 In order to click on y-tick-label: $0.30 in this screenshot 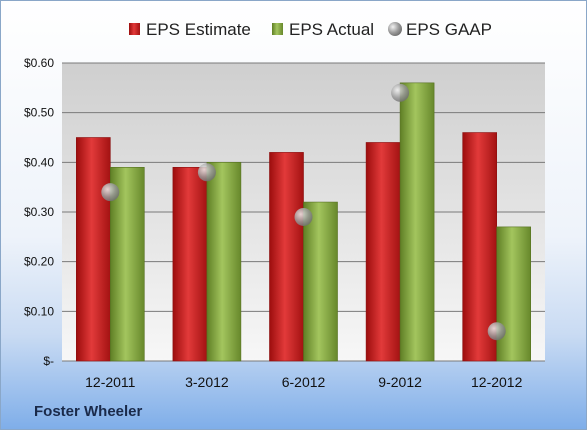, I will do `click(39, 212)`.